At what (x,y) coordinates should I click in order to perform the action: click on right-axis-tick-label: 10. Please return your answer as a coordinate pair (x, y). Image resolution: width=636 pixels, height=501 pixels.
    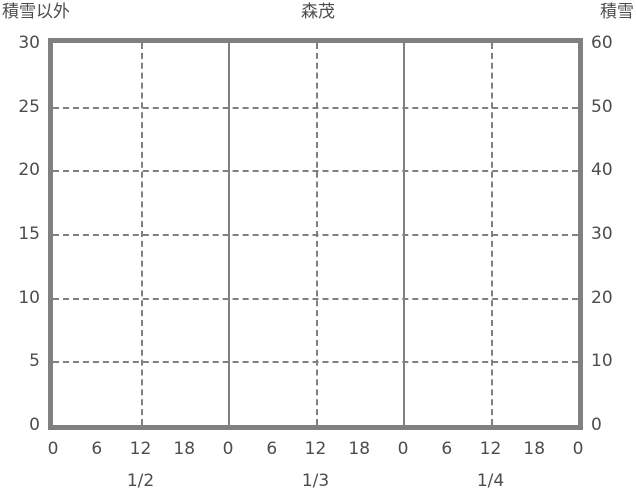
    Looking at the image, I should click on (602, 361).